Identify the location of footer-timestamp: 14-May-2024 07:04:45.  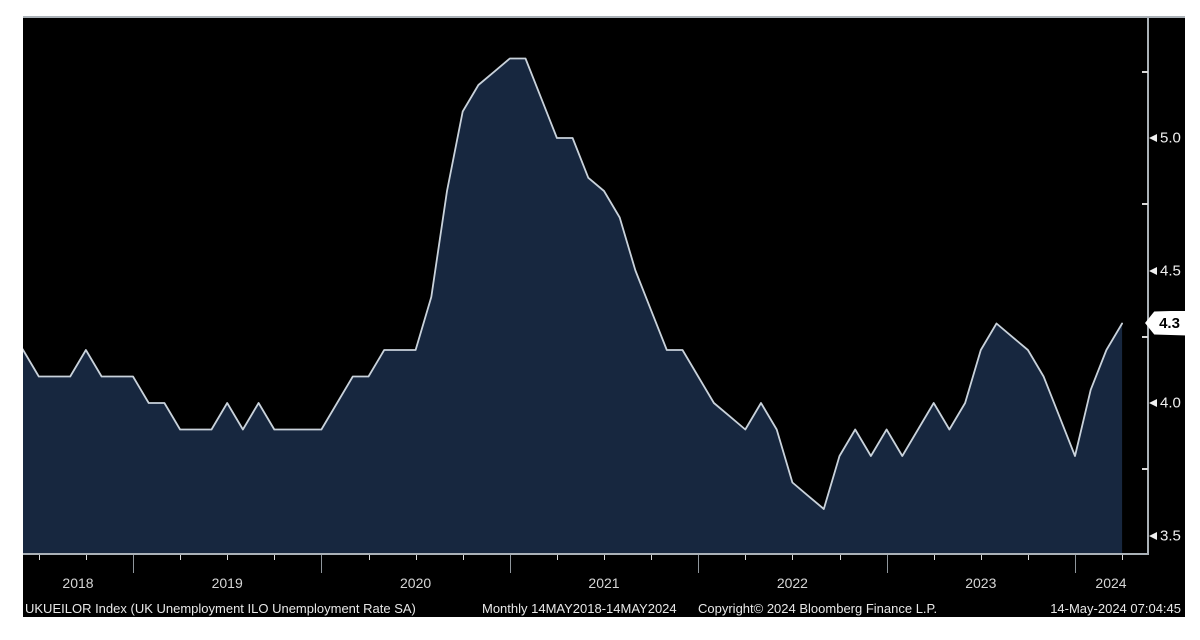
(1115, 608).